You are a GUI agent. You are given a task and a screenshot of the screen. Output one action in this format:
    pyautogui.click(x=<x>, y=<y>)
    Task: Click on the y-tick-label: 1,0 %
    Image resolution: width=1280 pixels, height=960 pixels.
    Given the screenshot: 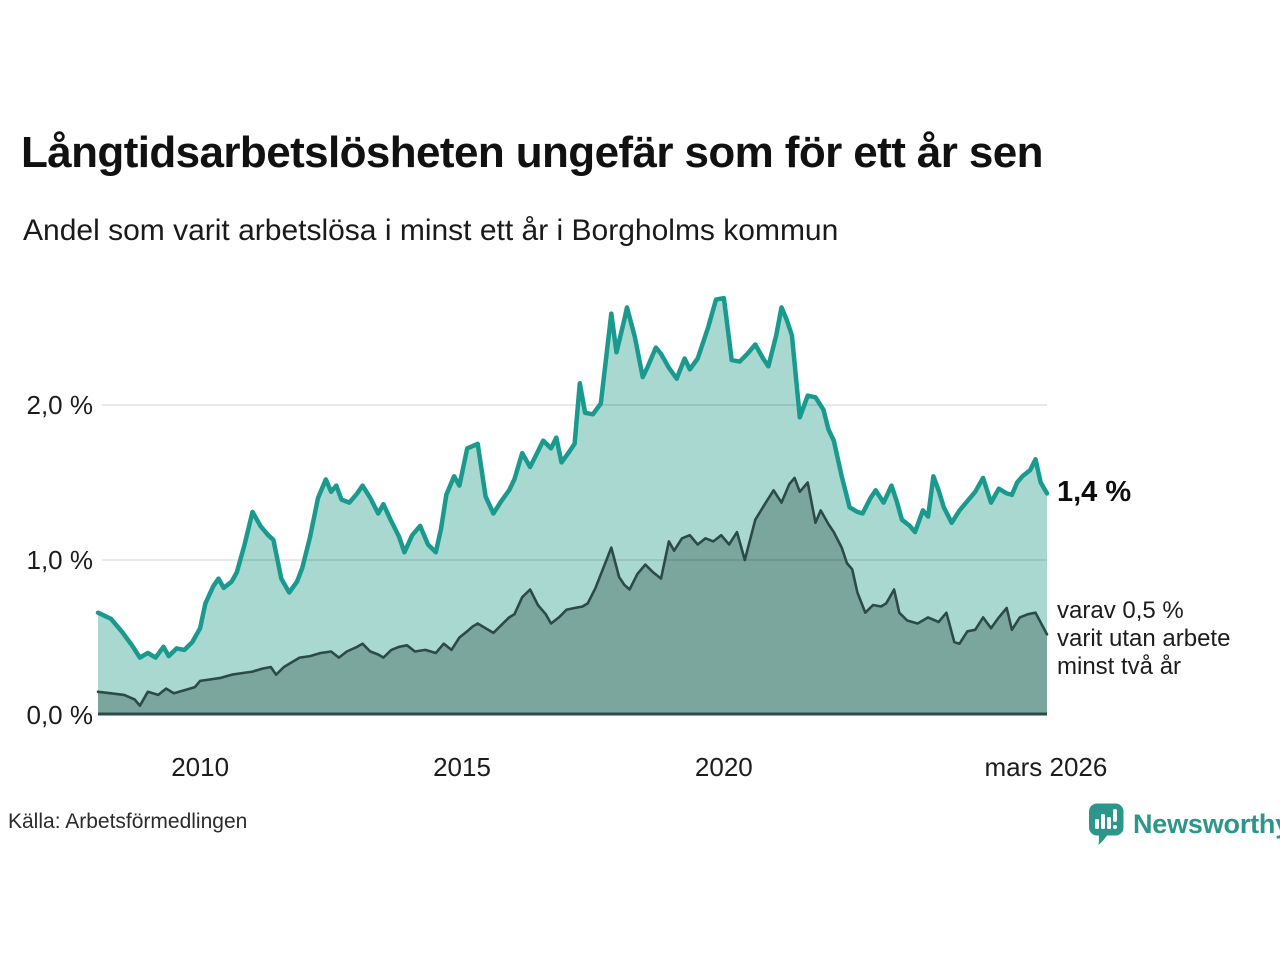 What is the action you would take?
    pyautogui.click(x=60, y=560)
    